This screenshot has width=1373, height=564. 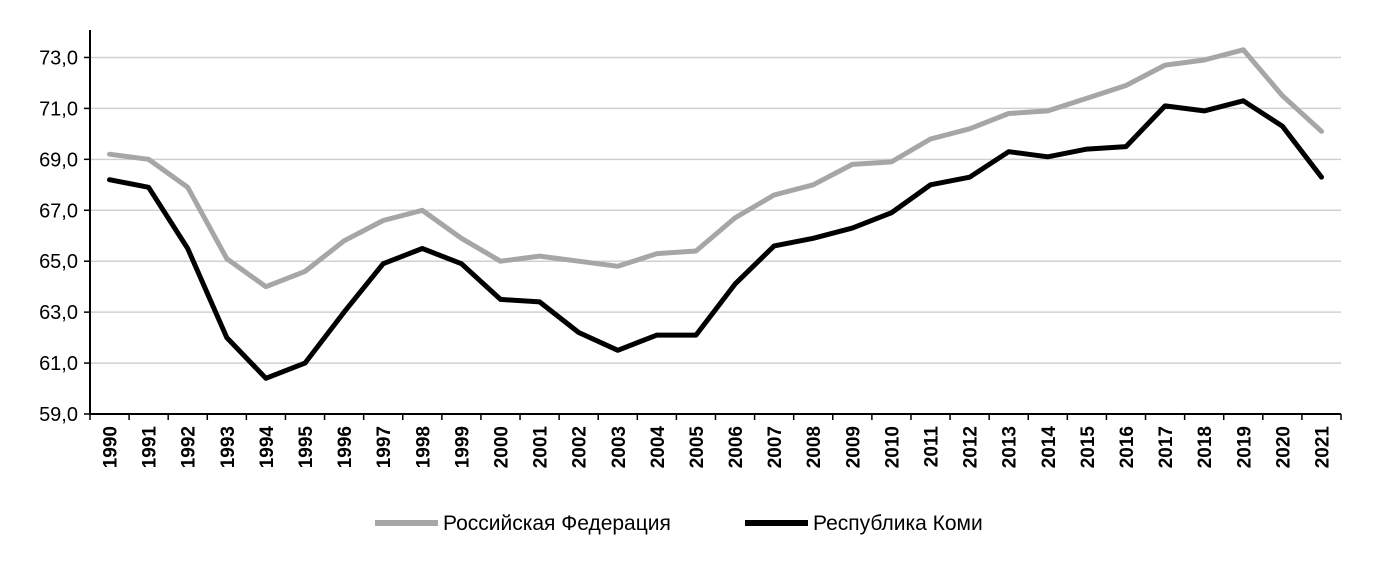 I want to click on y-axis-tick-labels: 59,0 61,0 63,0 65,0 67,0 69,0 71,0 73,0, so click(x=58, y=236).